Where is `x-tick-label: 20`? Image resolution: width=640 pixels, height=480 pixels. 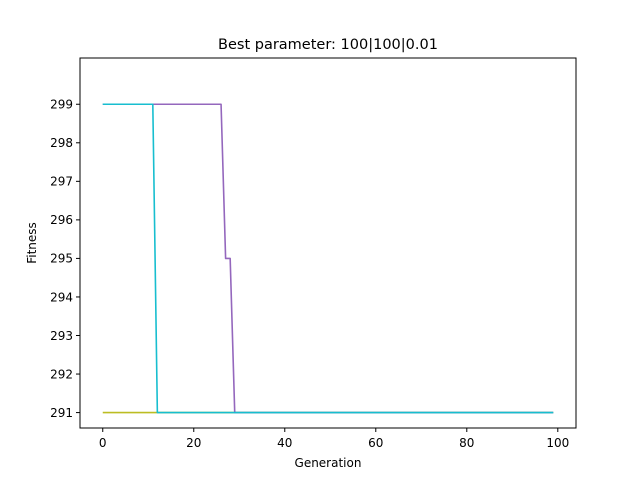 x-tick-label: 20 is located at coordinates (193, 443).